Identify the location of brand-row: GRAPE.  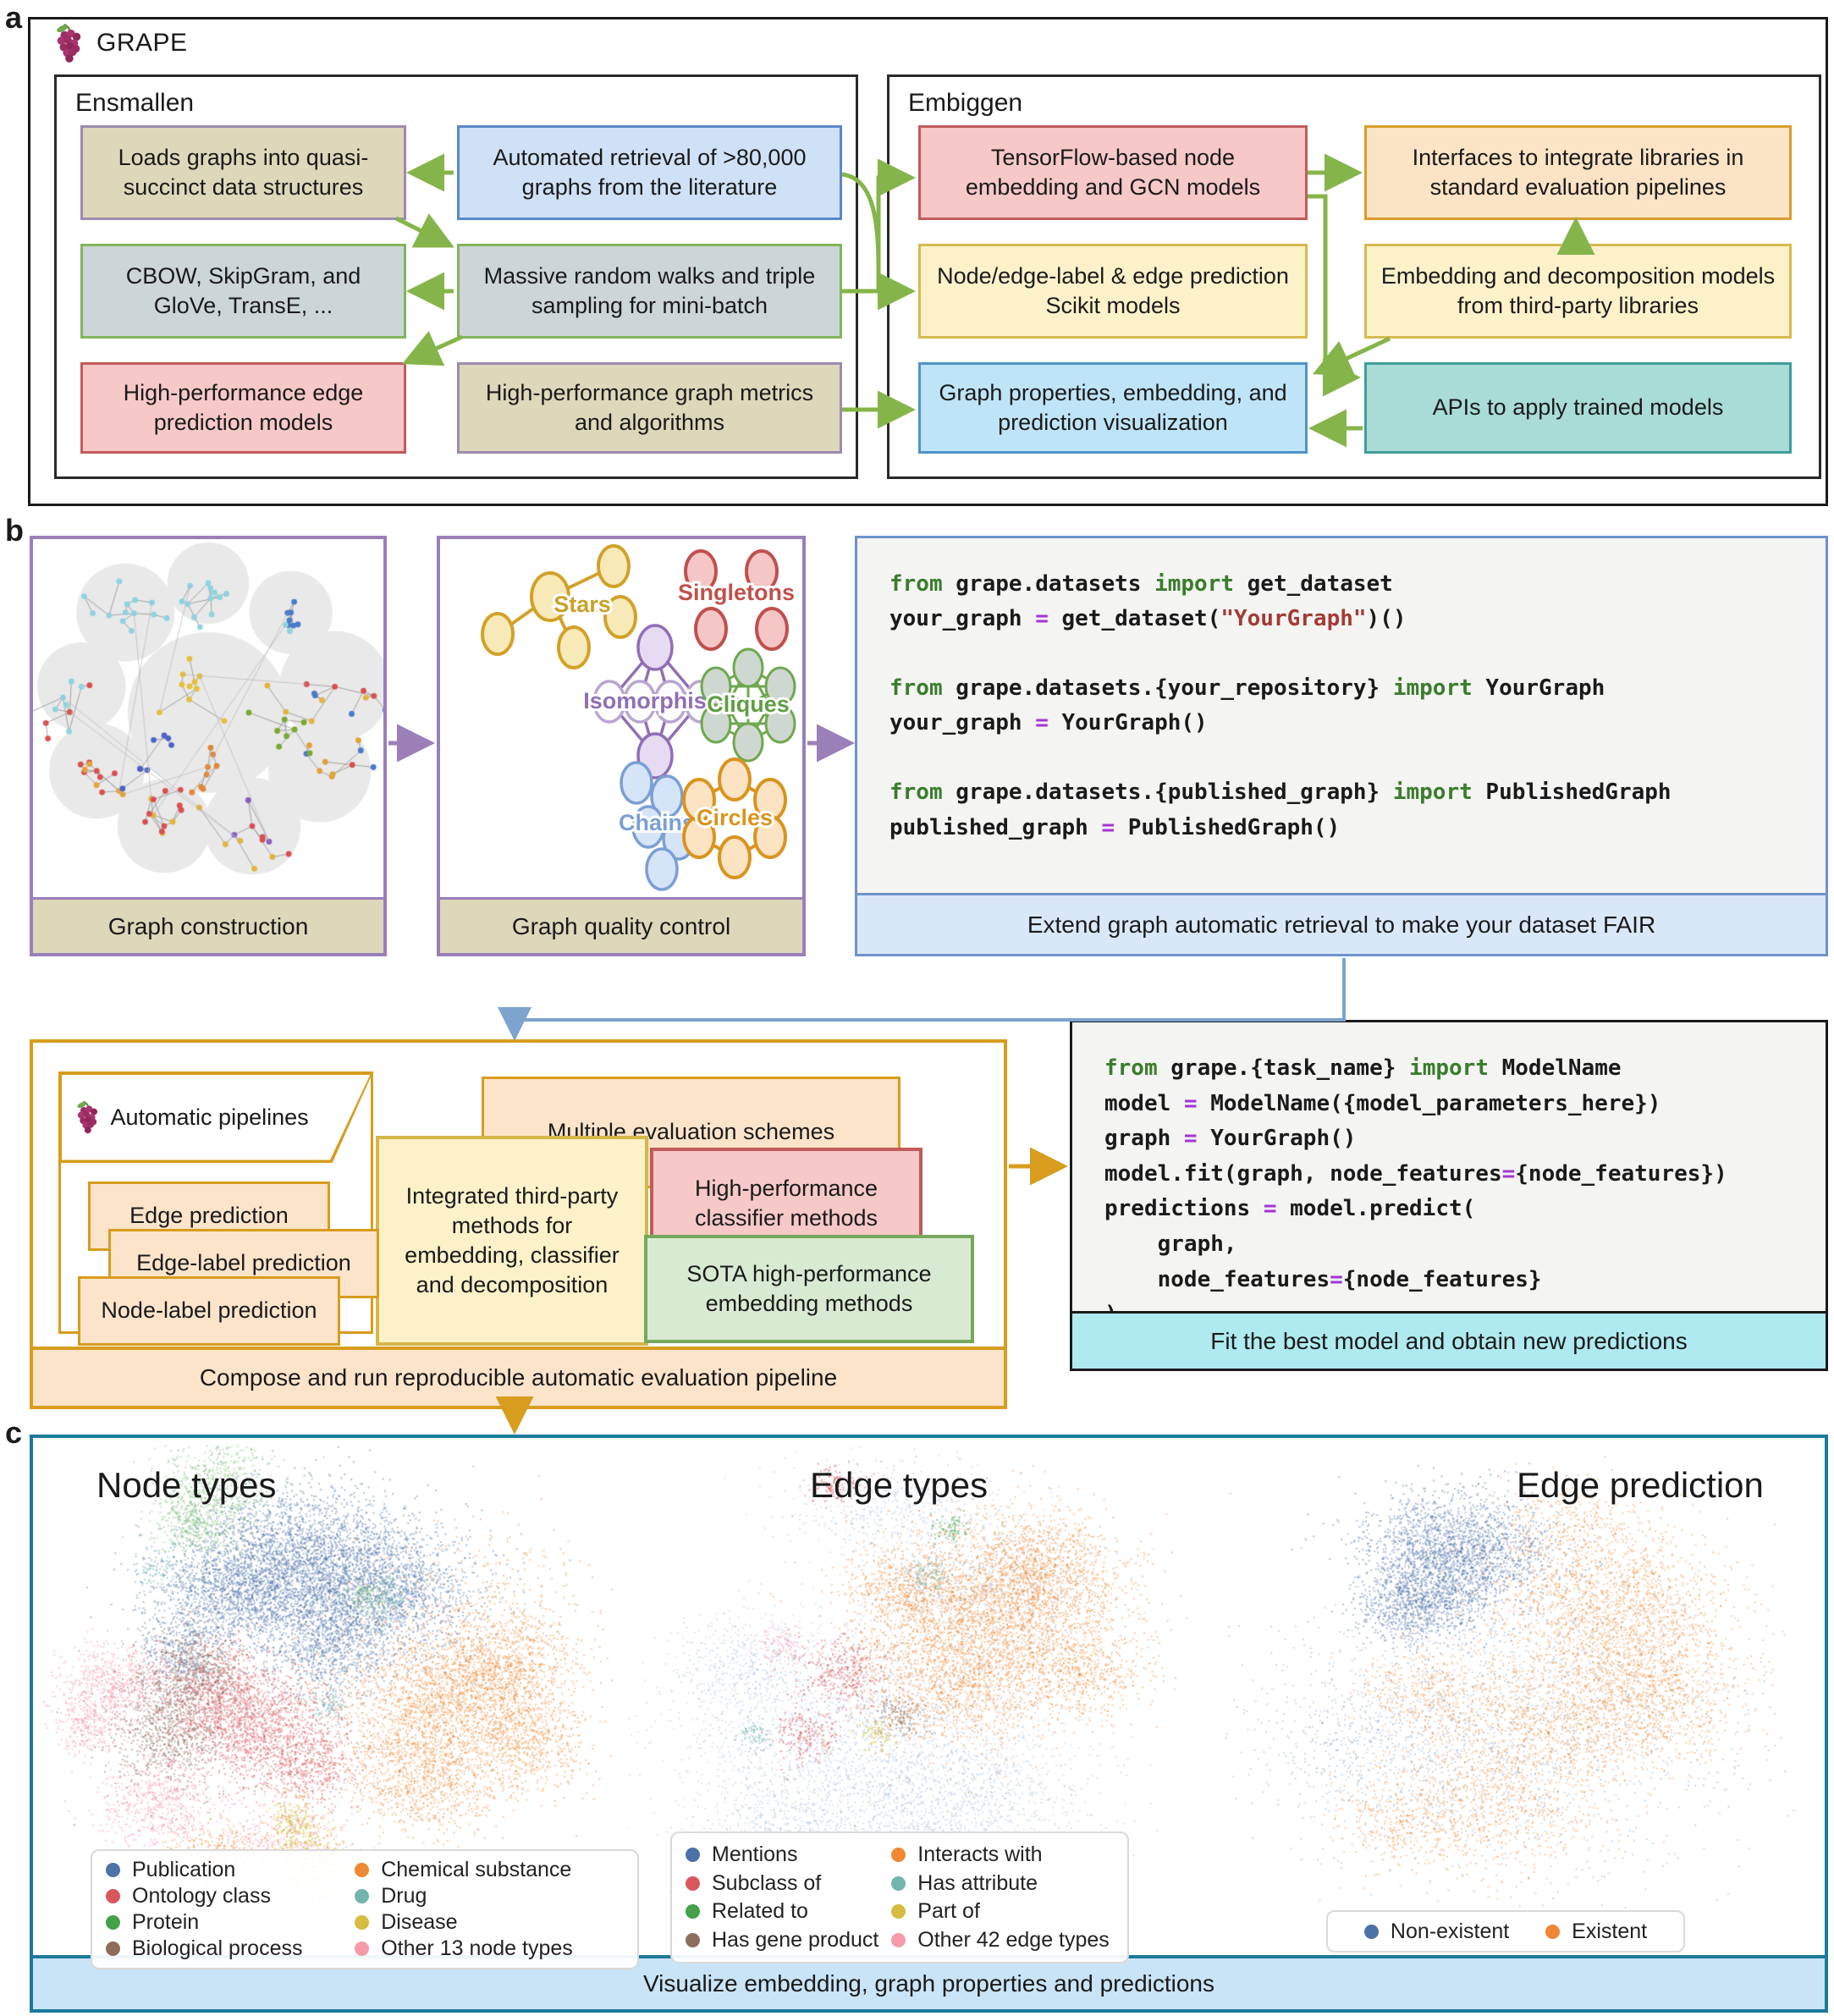
(120, 43).